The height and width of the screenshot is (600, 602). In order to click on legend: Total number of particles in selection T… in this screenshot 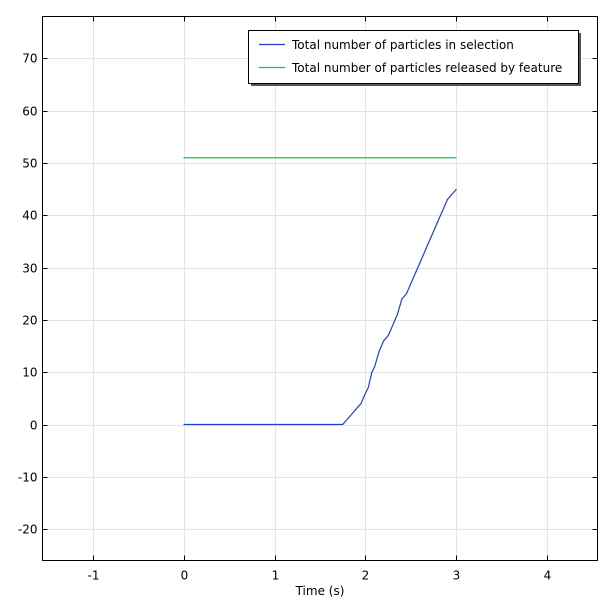, I will do `click(414, 58)`.